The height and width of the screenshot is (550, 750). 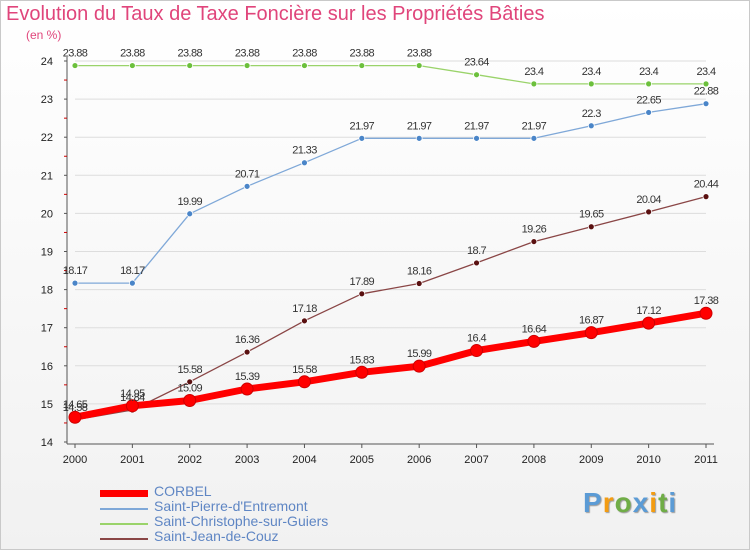 What do you see at coordinates (591, 460) in the screenshot?
I see `x-tick-label: 2009` at bounding box center [591, 460].